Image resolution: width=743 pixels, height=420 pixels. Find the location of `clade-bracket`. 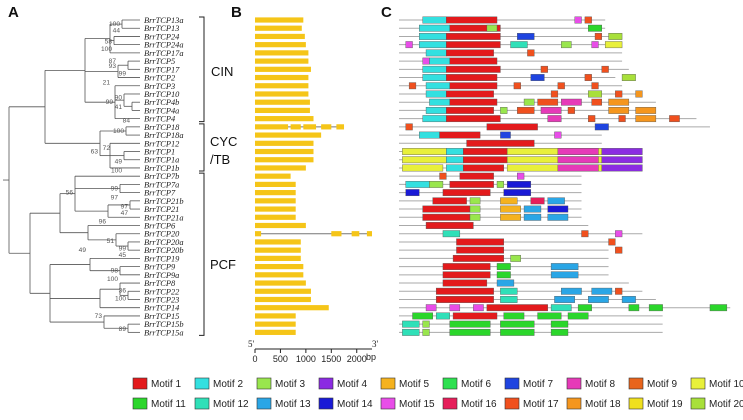

clade-bracket is located at coordinates (202, 254).